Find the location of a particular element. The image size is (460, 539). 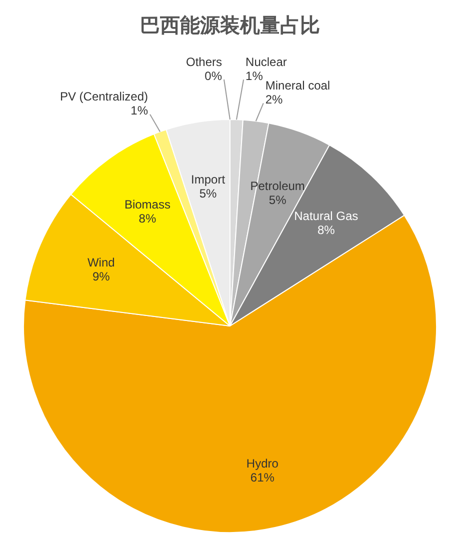

data-label: 2% is located at coordinates (274, 99).